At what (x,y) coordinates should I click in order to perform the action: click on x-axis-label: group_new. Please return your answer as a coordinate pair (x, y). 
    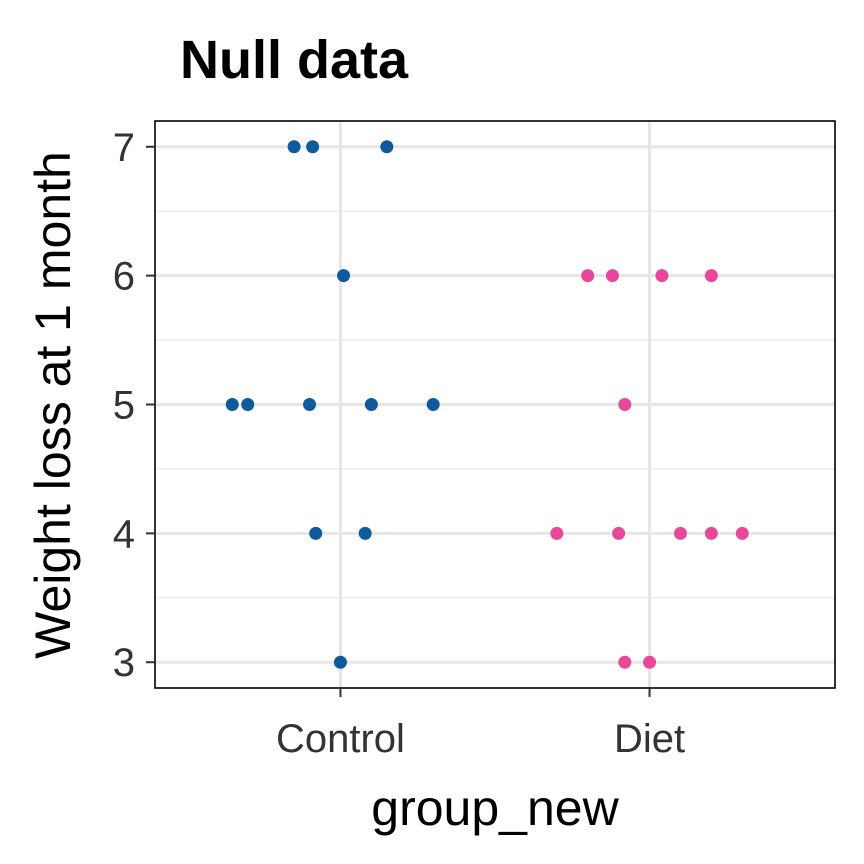
    Looking at the image, I should click on (495, 808).